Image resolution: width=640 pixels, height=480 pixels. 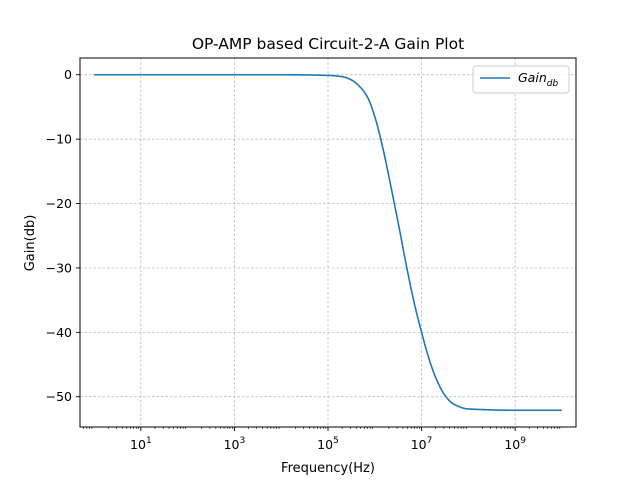 What do you see at coordinates (59, 203) in the screenshot?
I see `y-tick-label: −20` at bounding box center [59, 203].